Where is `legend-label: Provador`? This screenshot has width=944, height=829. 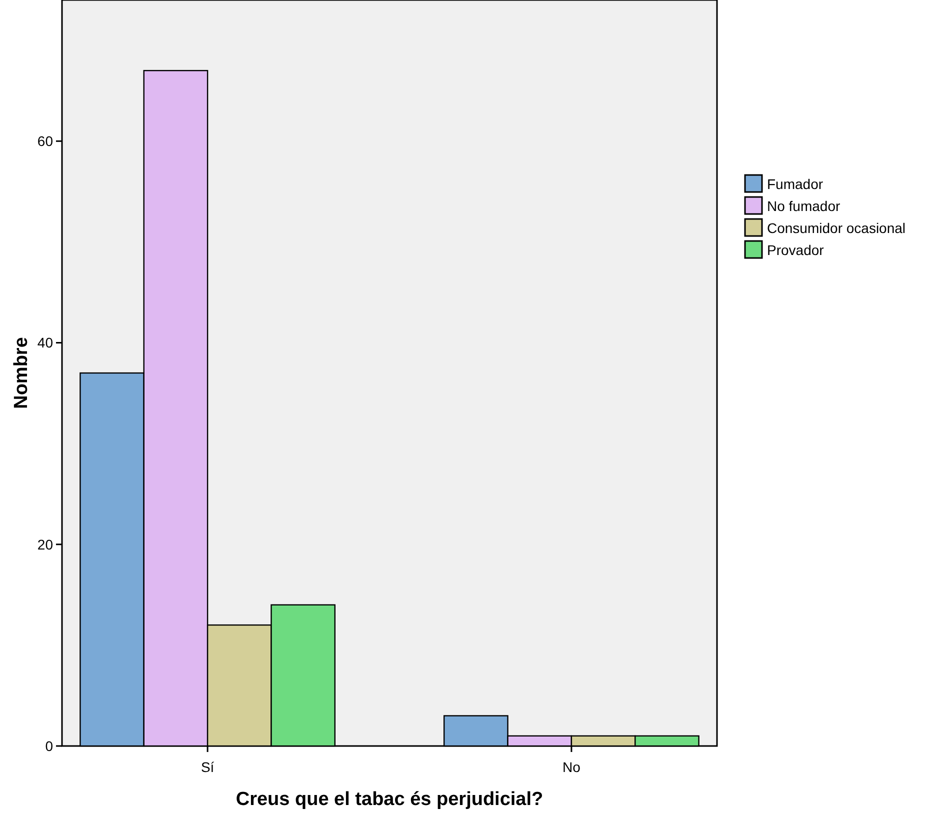 legend-label: Provador is located at coordinates (795, 250).